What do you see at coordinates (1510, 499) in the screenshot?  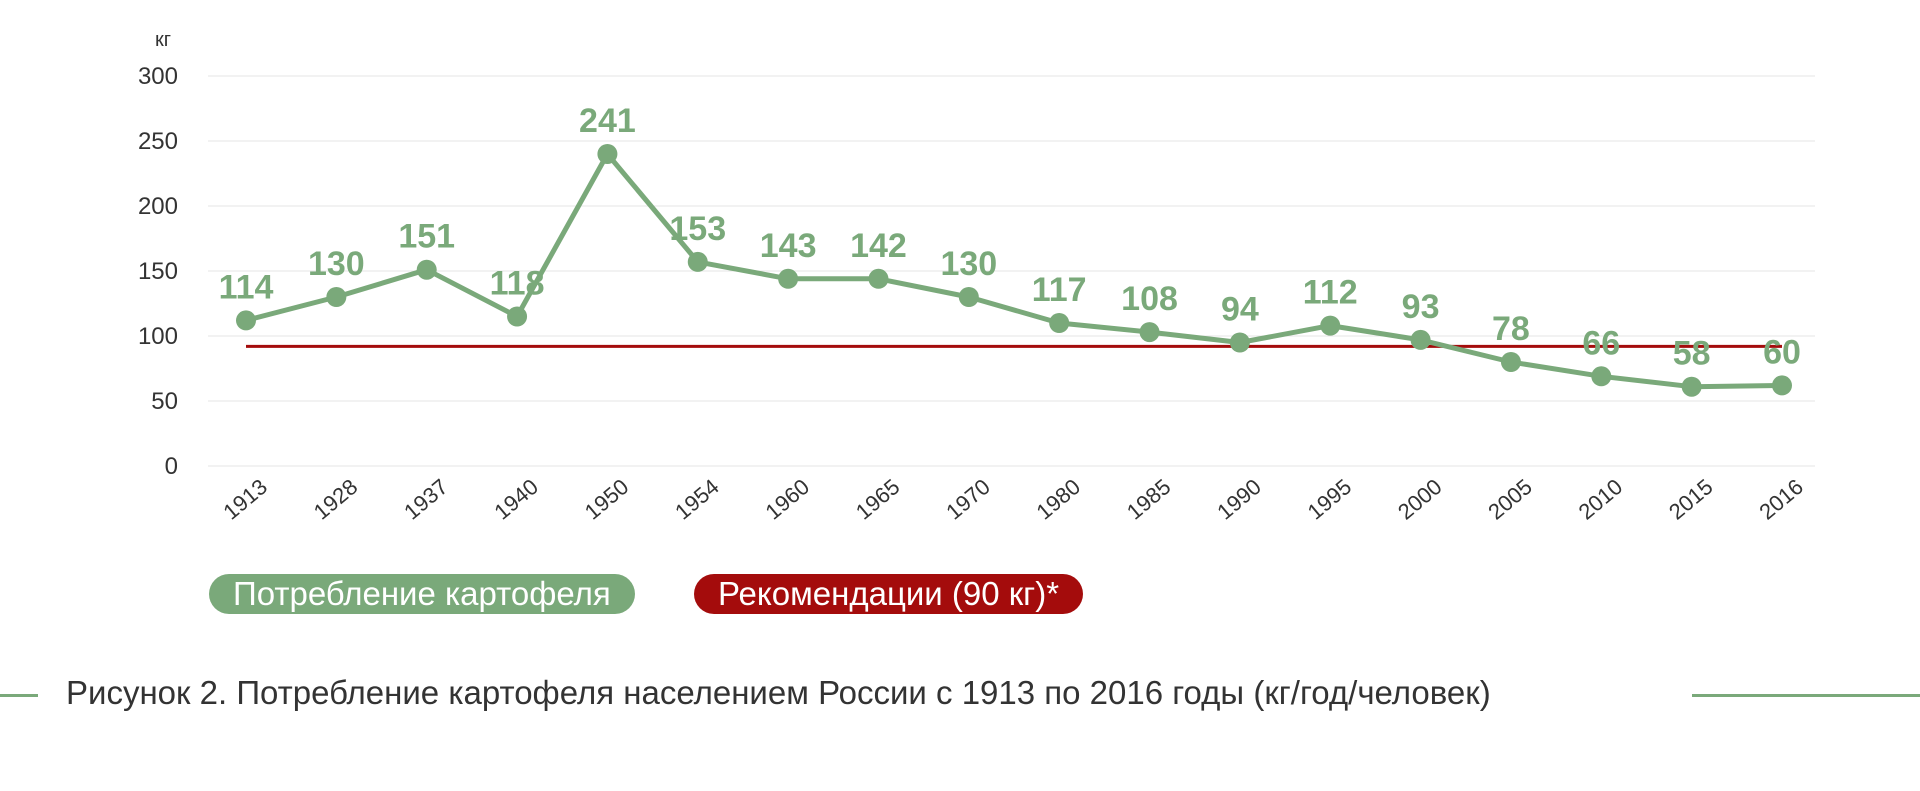 I see `x-tick-label: 2005` at bounding box center [1510, 499].